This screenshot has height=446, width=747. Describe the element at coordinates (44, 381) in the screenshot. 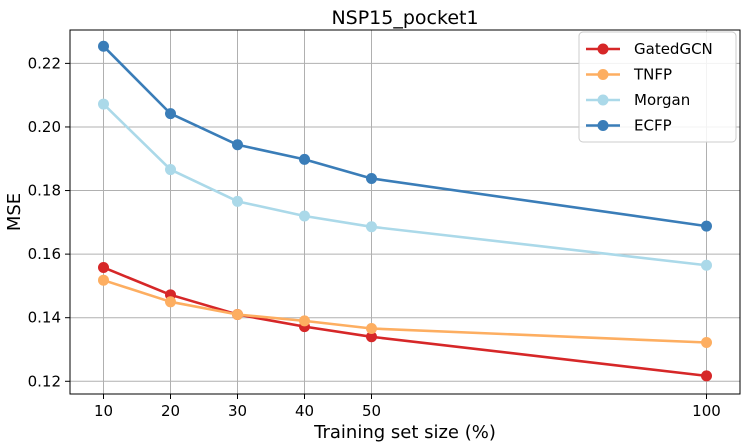

I see `y-tick-label: 0.12` at that location.